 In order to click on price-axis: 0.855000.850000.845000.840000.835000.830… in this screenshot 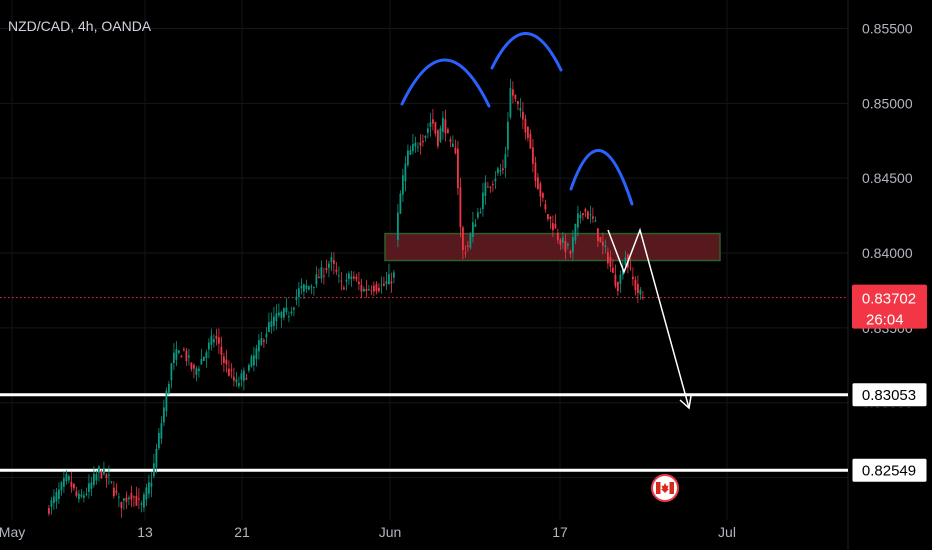, I will do `click(887, 252)`.